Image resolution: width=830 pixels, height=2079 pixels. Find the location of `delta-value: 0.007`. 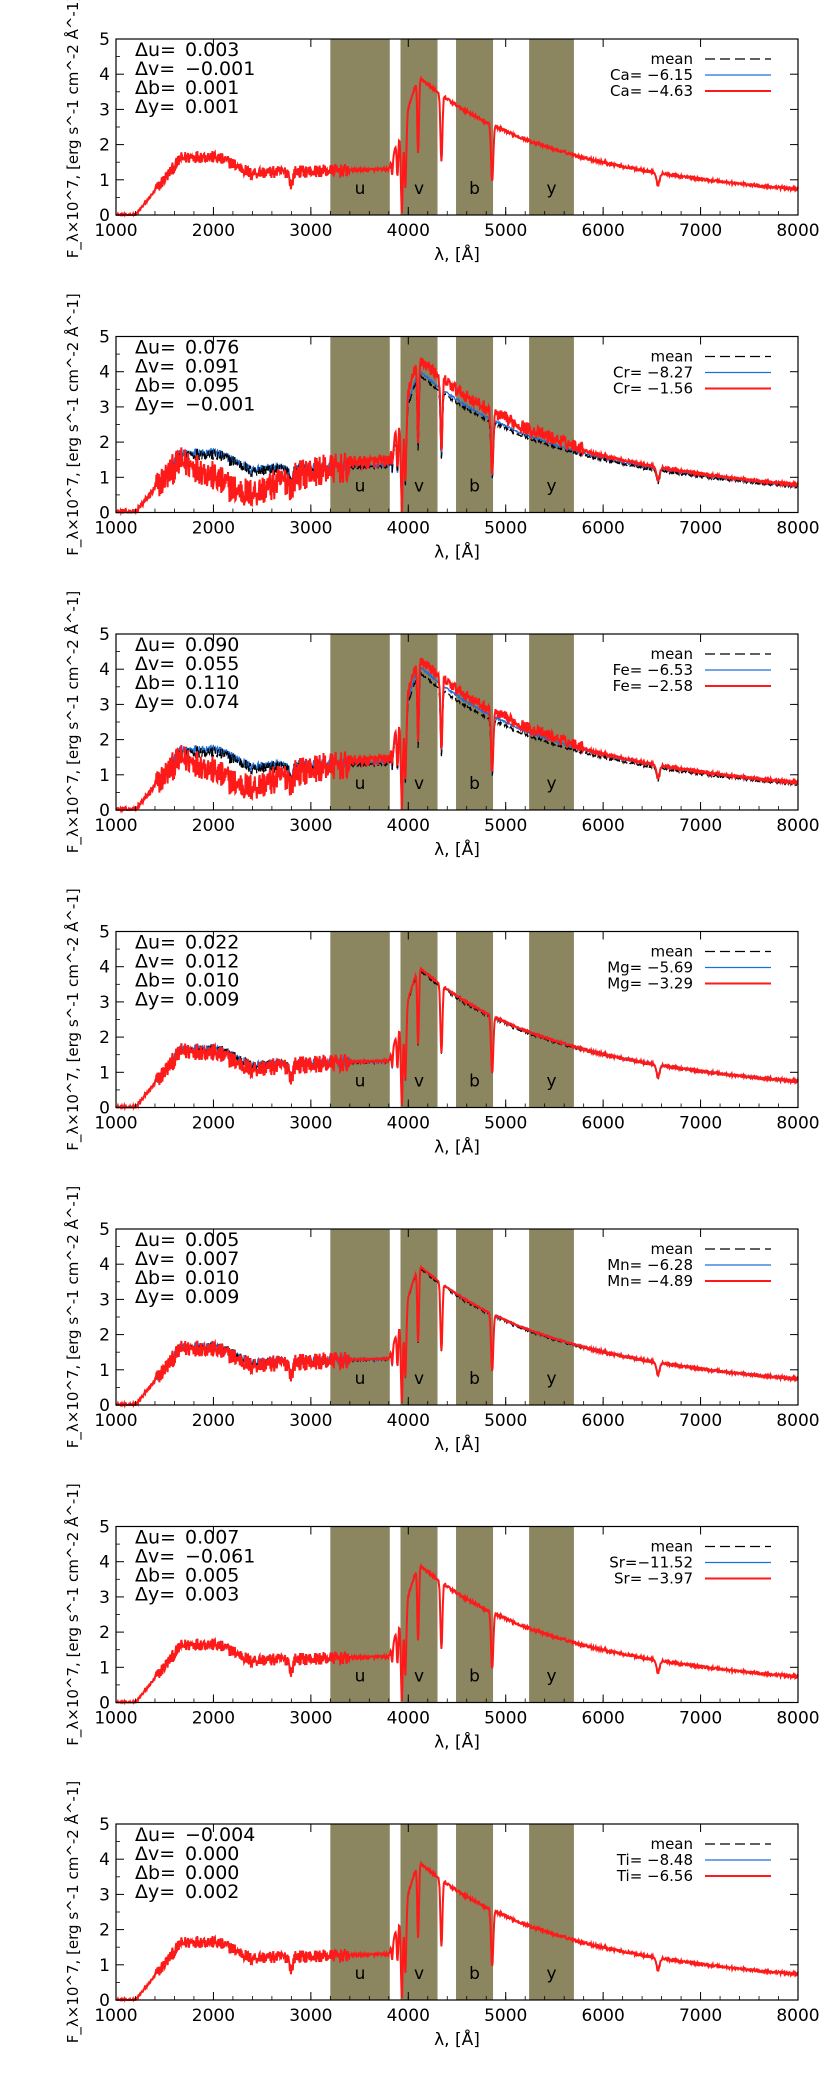

delta-value: 0.007 is located at coordinates (212, 1538).